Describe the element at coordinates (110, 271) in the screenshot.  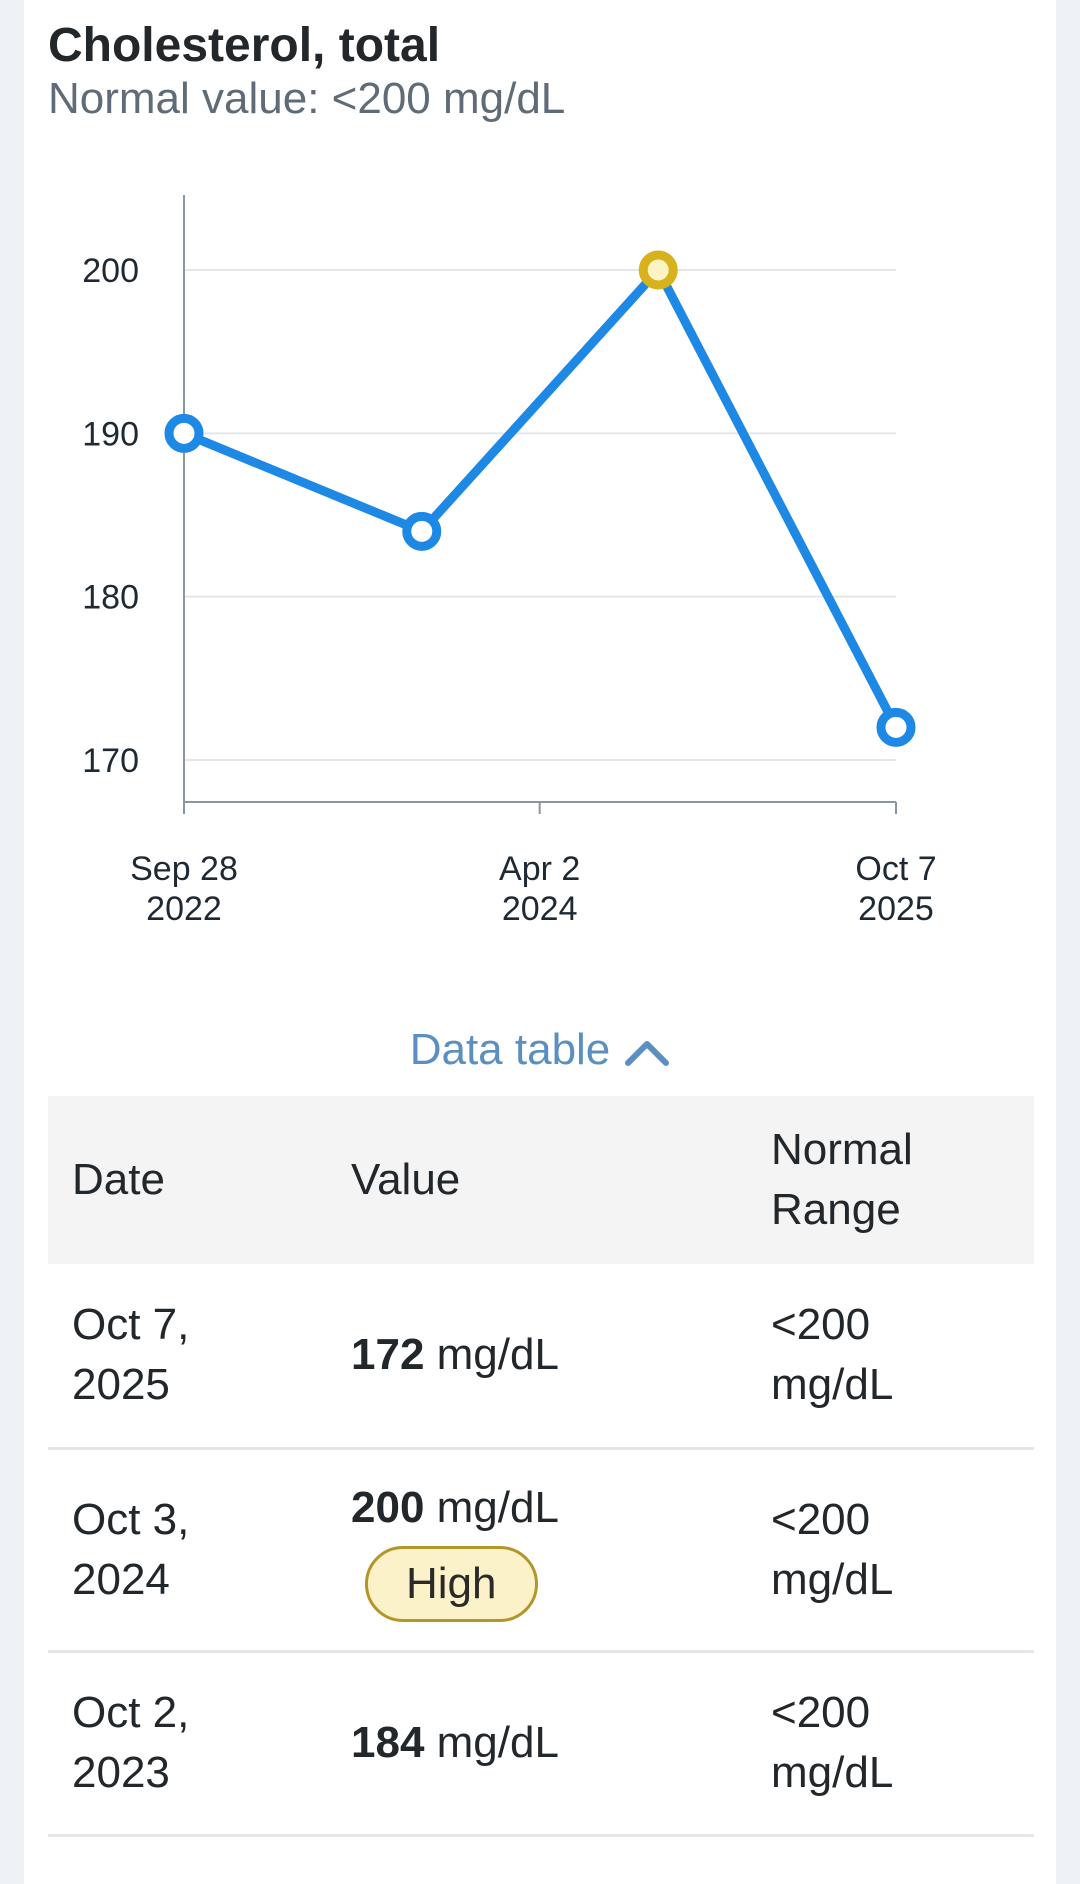
I see `y-tick-label: 200` at that location.